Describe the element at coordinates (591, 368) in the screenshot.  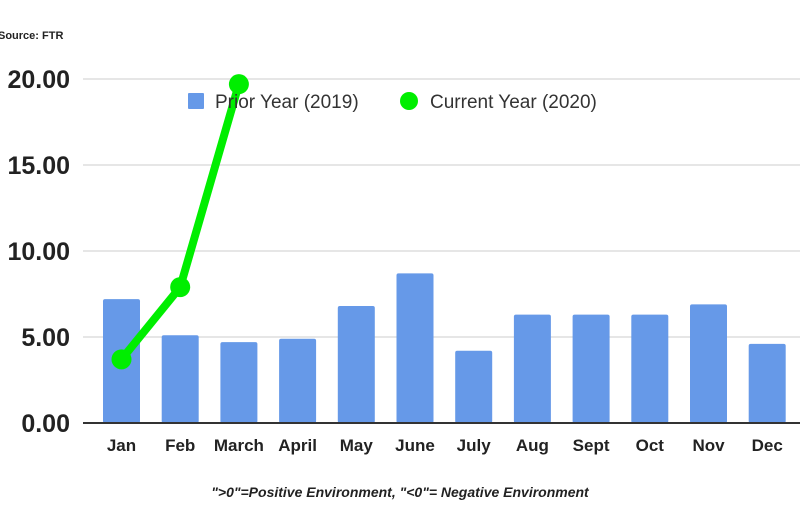
I see `bar-sept` at that location.